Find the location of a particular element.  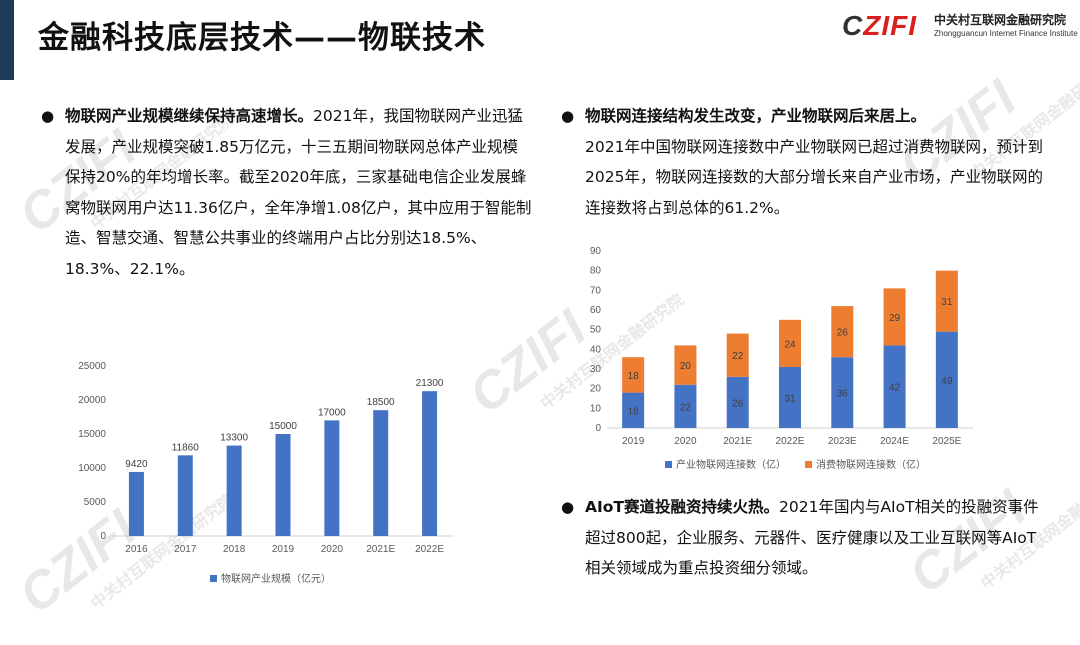

data-label: 29 is located at coordinates (895, 318).